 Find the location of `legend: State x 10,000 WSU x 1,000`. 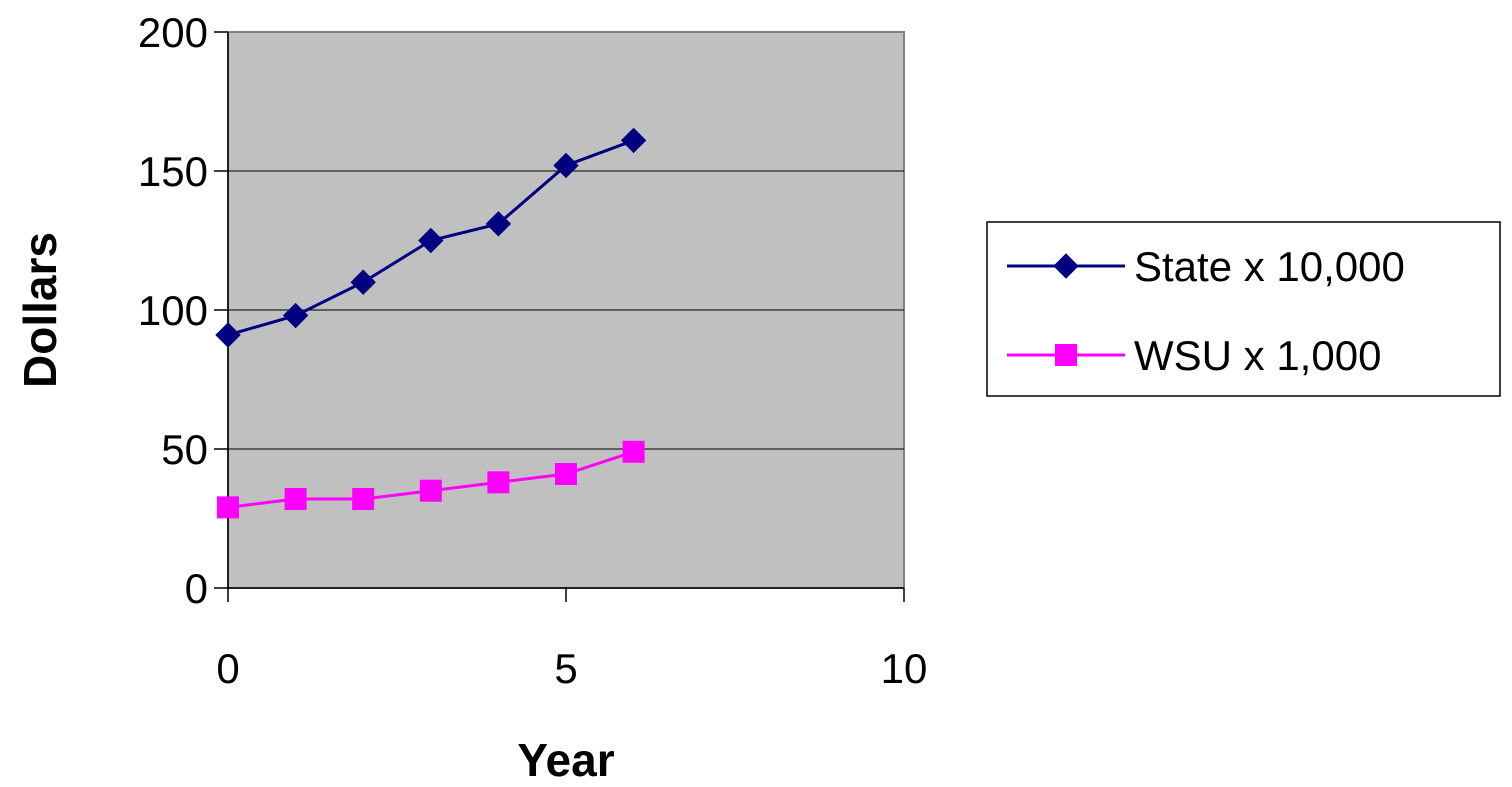

legend: State x 10,000 WSU x 1,000 is located at coordinates (1243, 309).